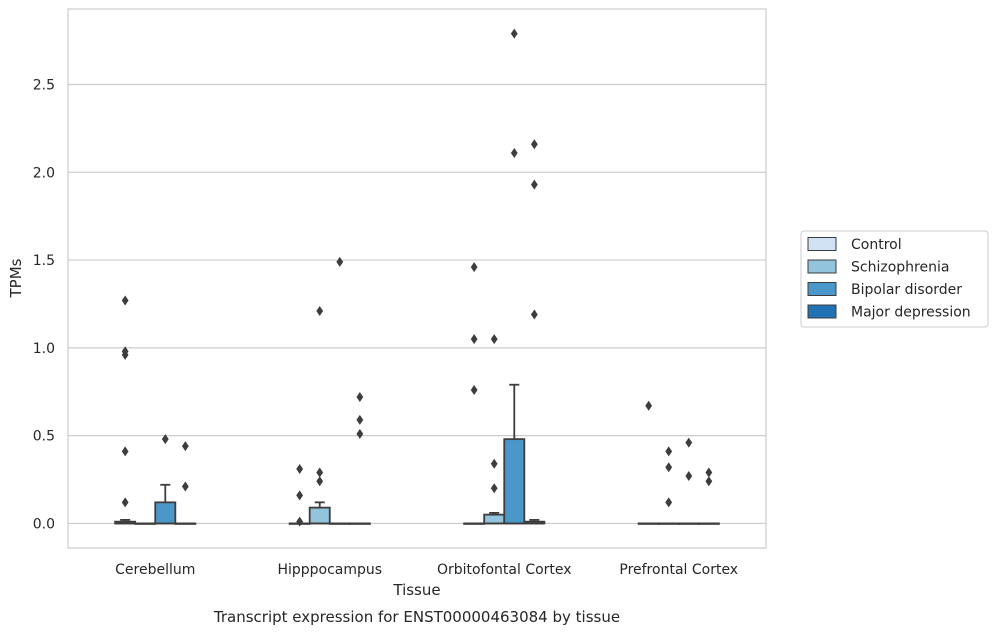 The height and width of the screenshot is (634, 997). Describe the element at coordinates (44, 261) in the screenshot. I see `y-tick-label: 1.5` at that location.